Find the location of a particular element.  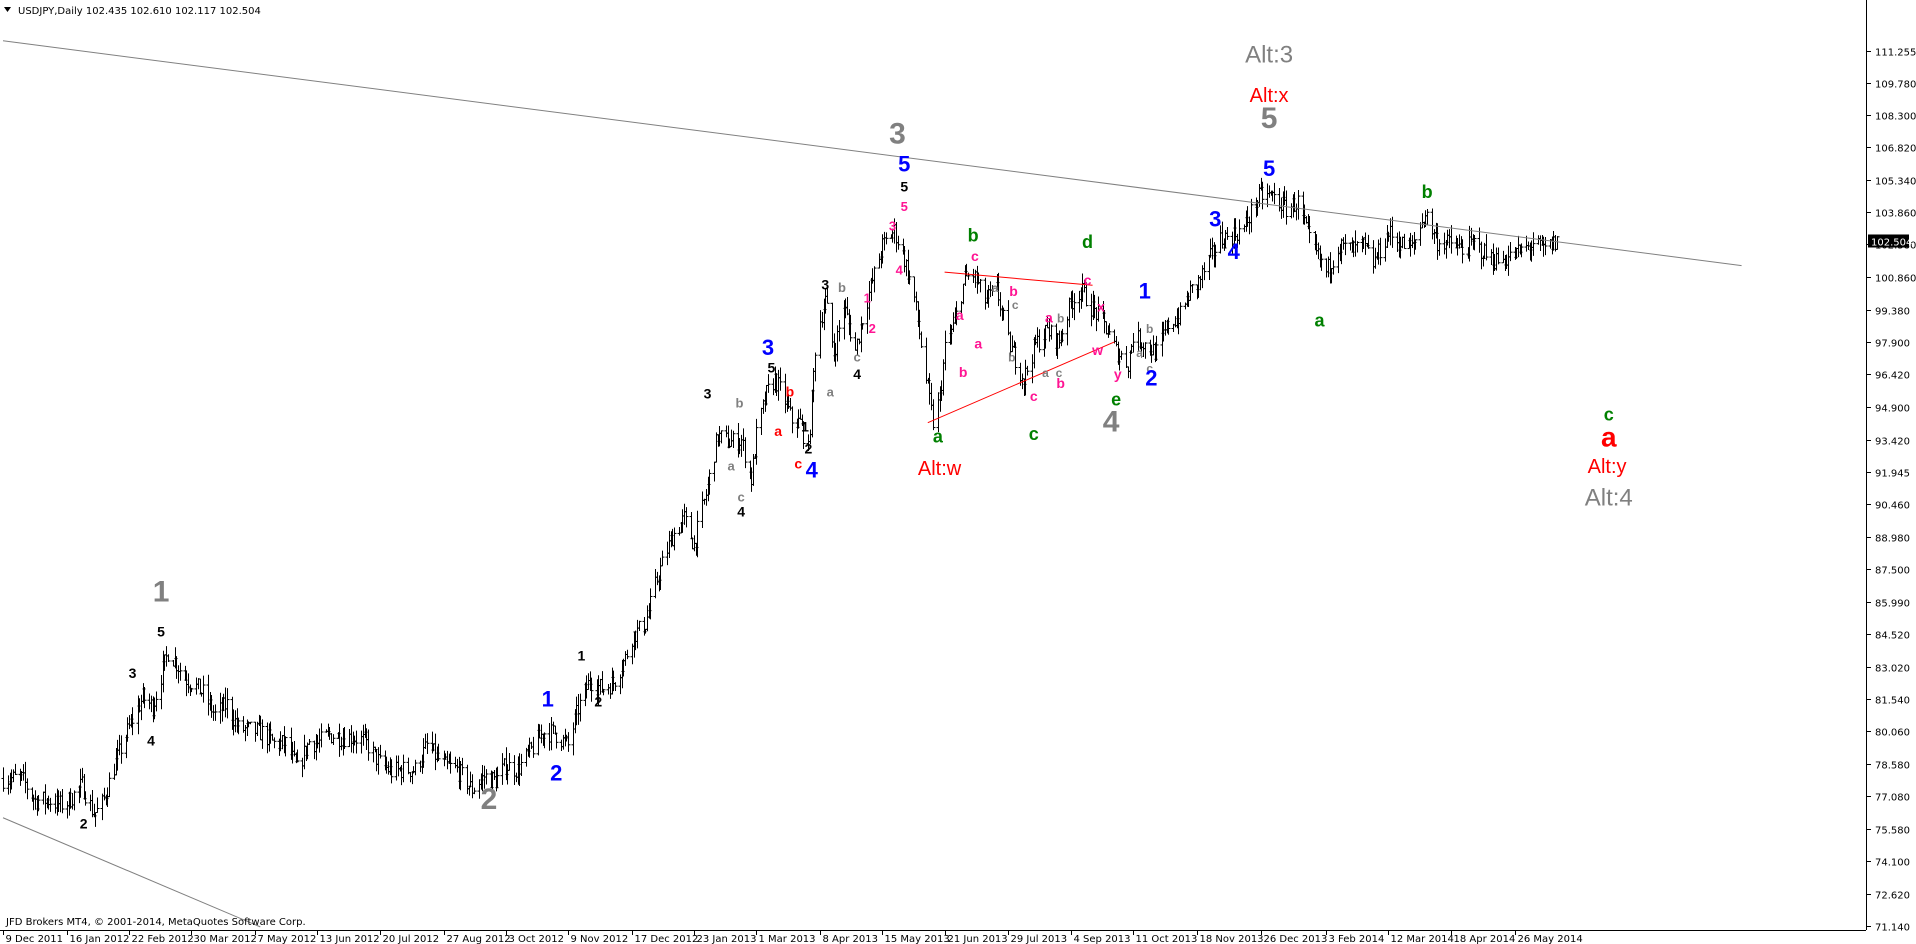

wave-label: Alt:3 is located at coordinates (1269, 55).